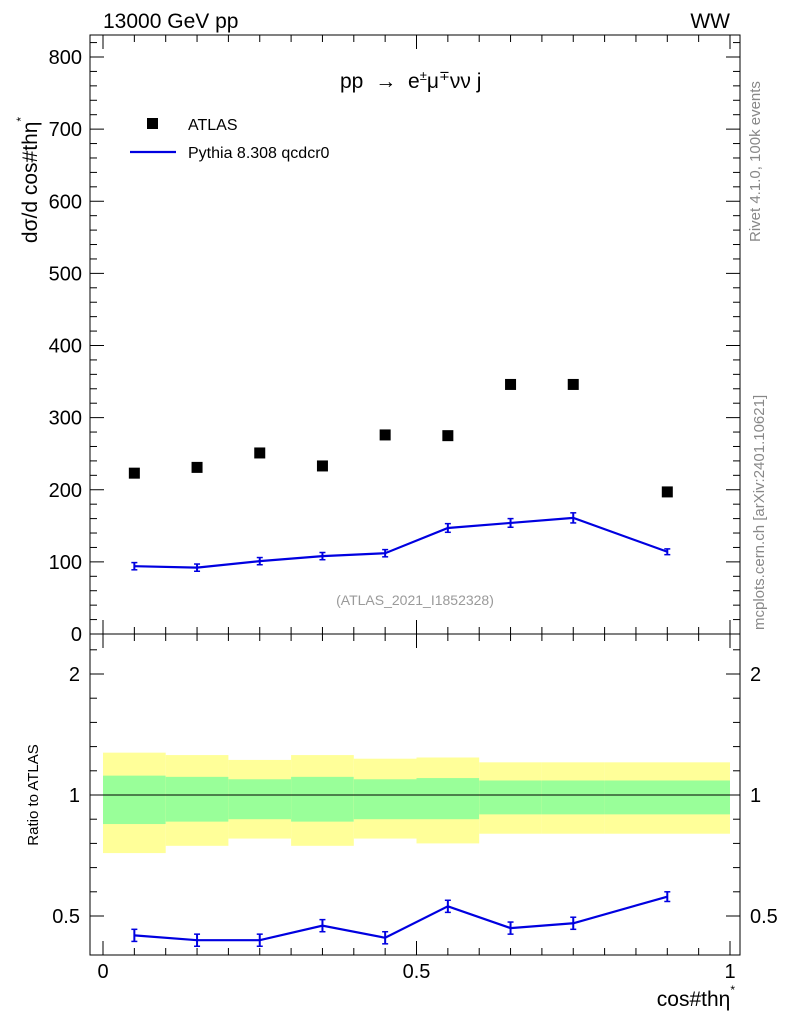 The image size is (786, 1024). What do you see at coordinates (76, 635) in the screenshot?
I see `main-ytick-label: 0` at bounding box center [76, 635].